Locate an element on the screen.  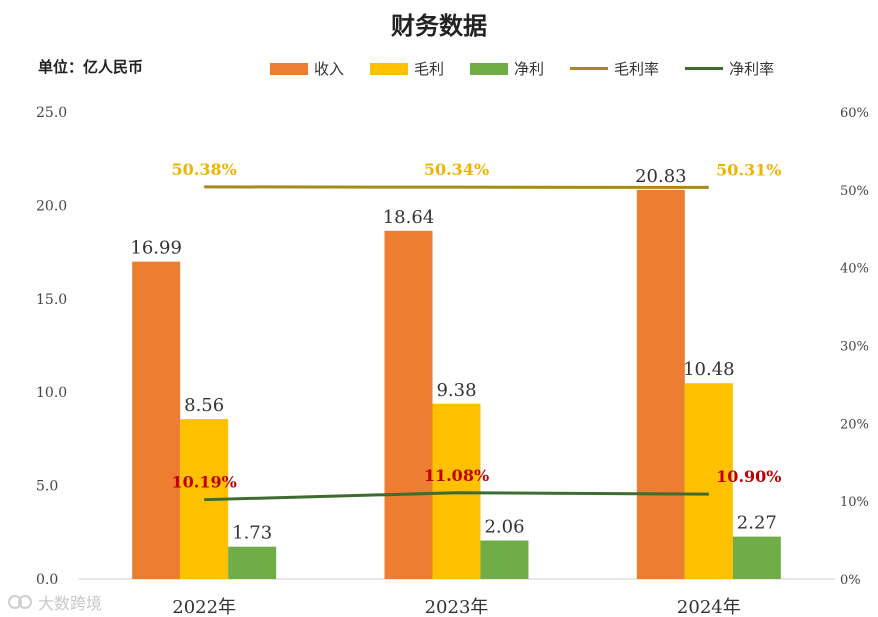
legend-swatch-net-margin is located at coordinates (704, 68).